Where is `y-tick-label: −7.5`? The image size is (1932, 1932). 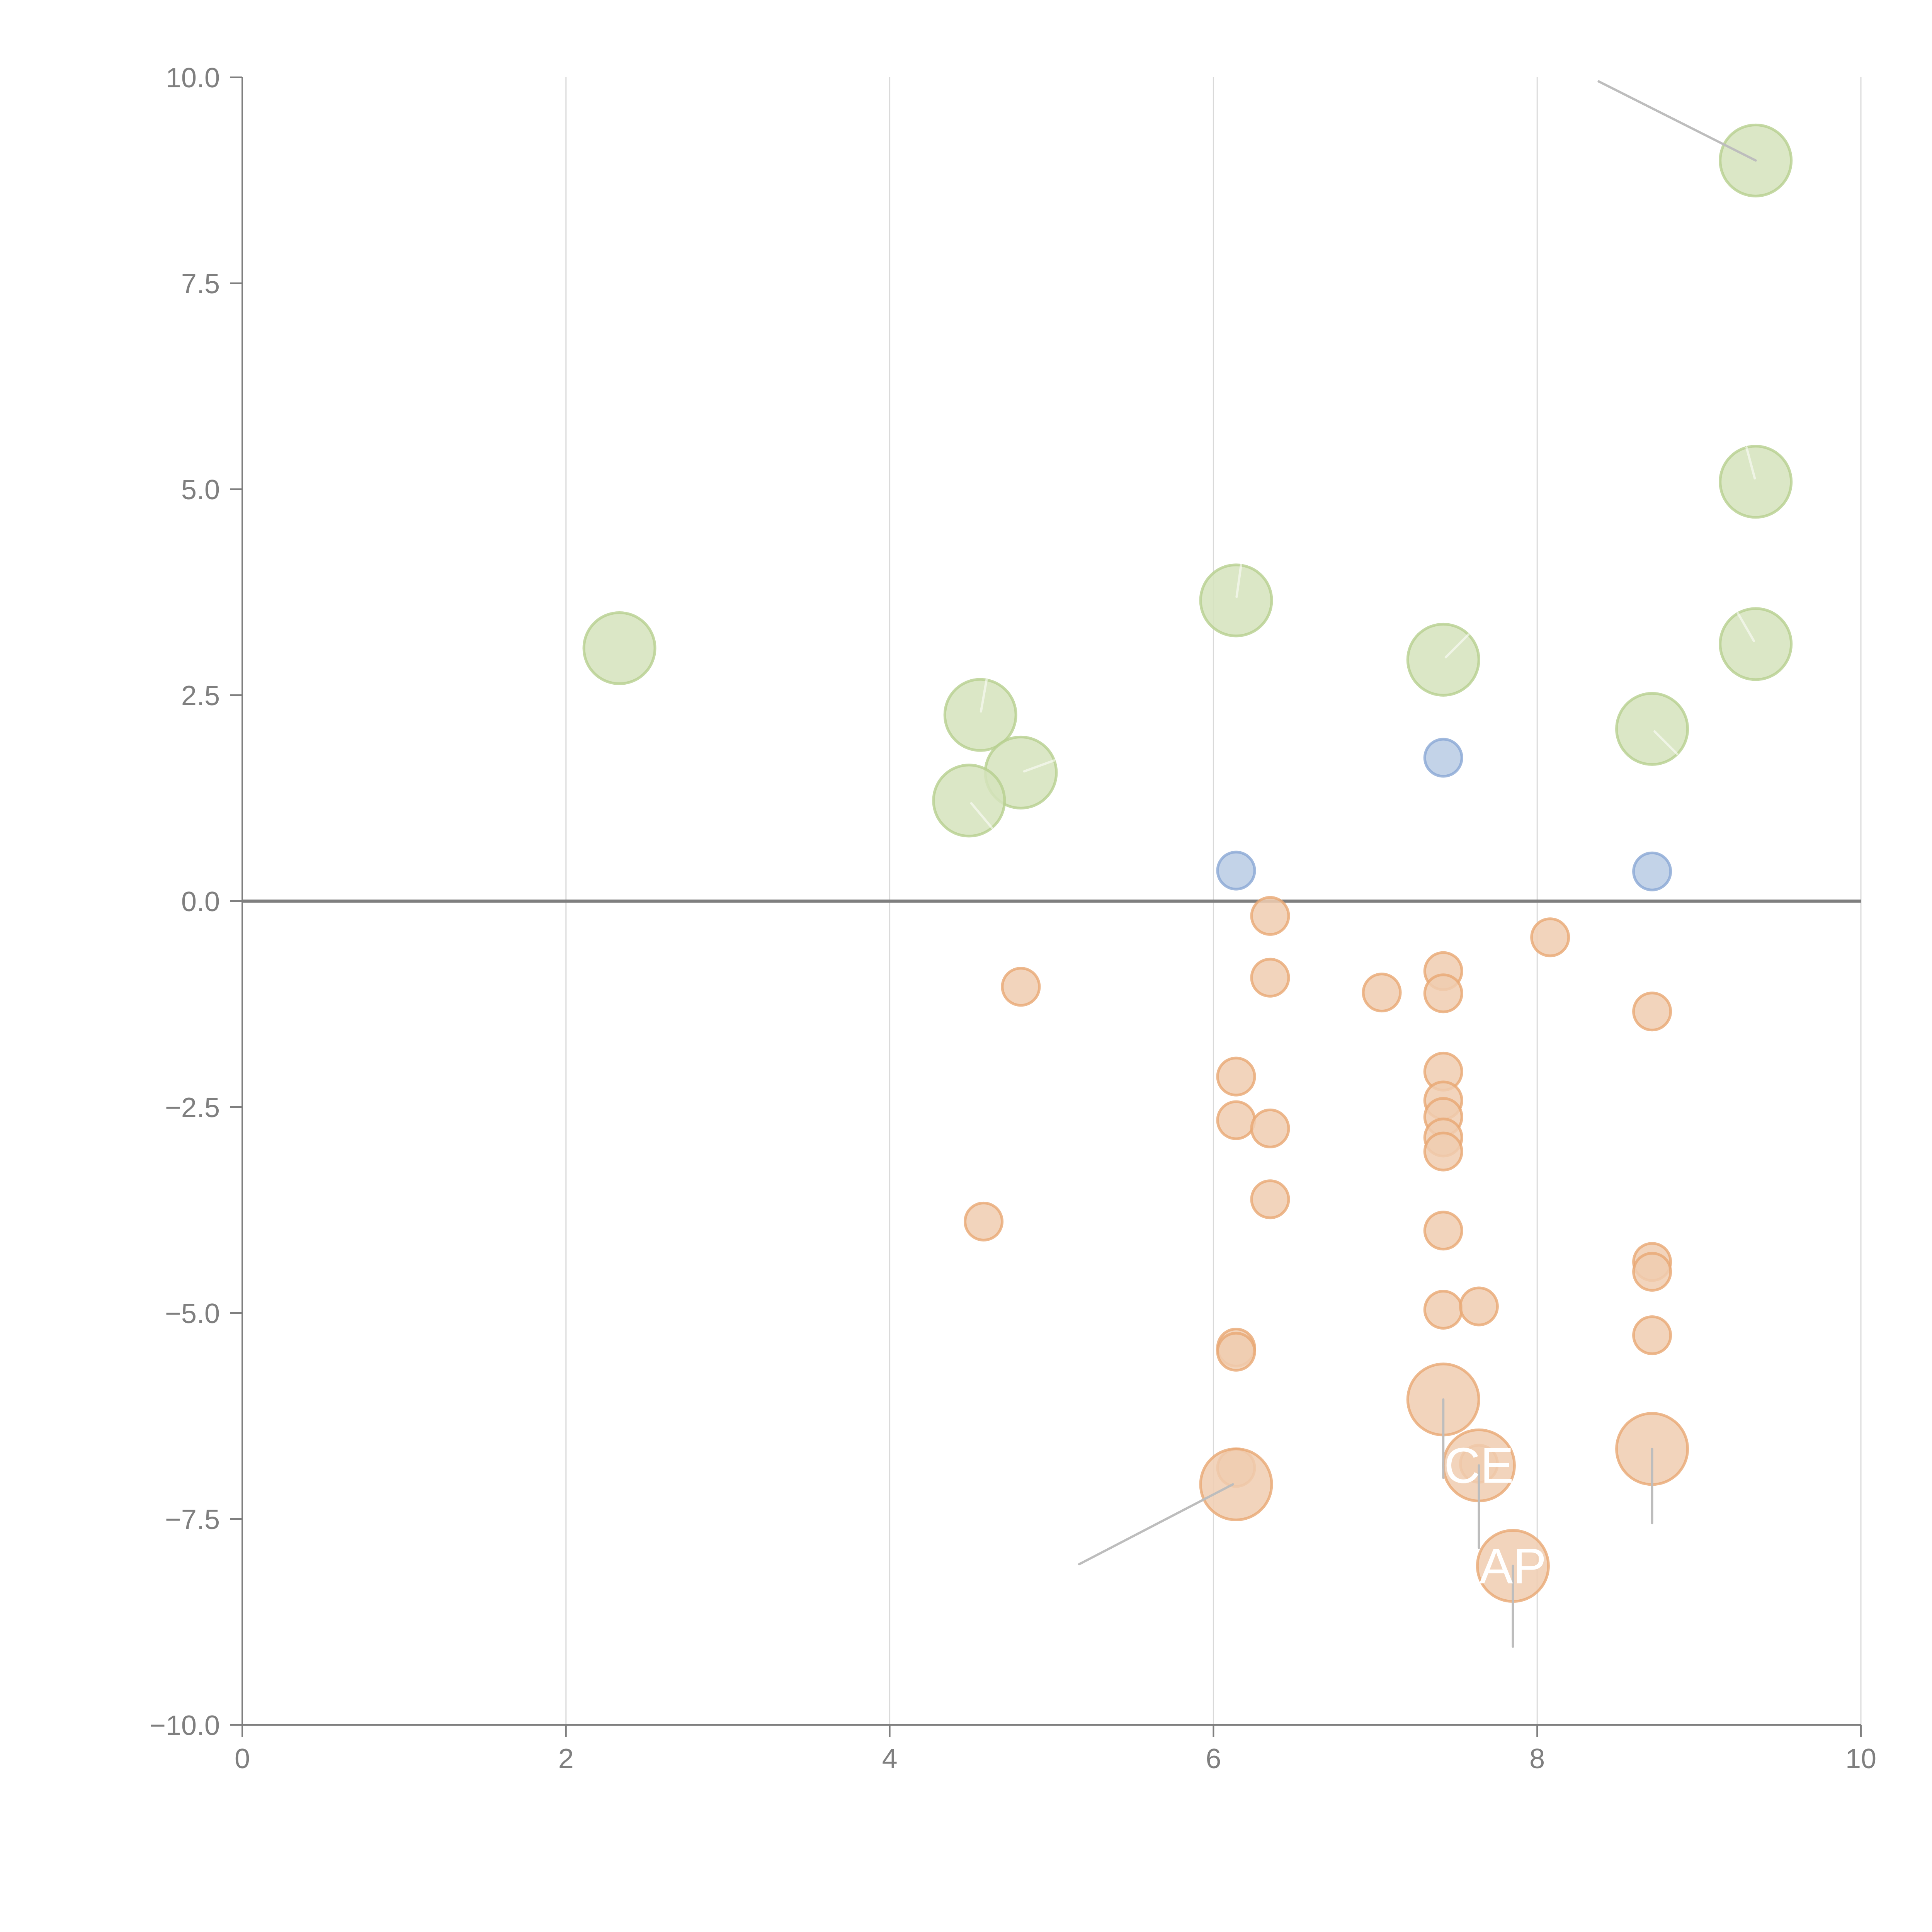 y-tick-label: −7.5 is located at coordinates (192, 1519).